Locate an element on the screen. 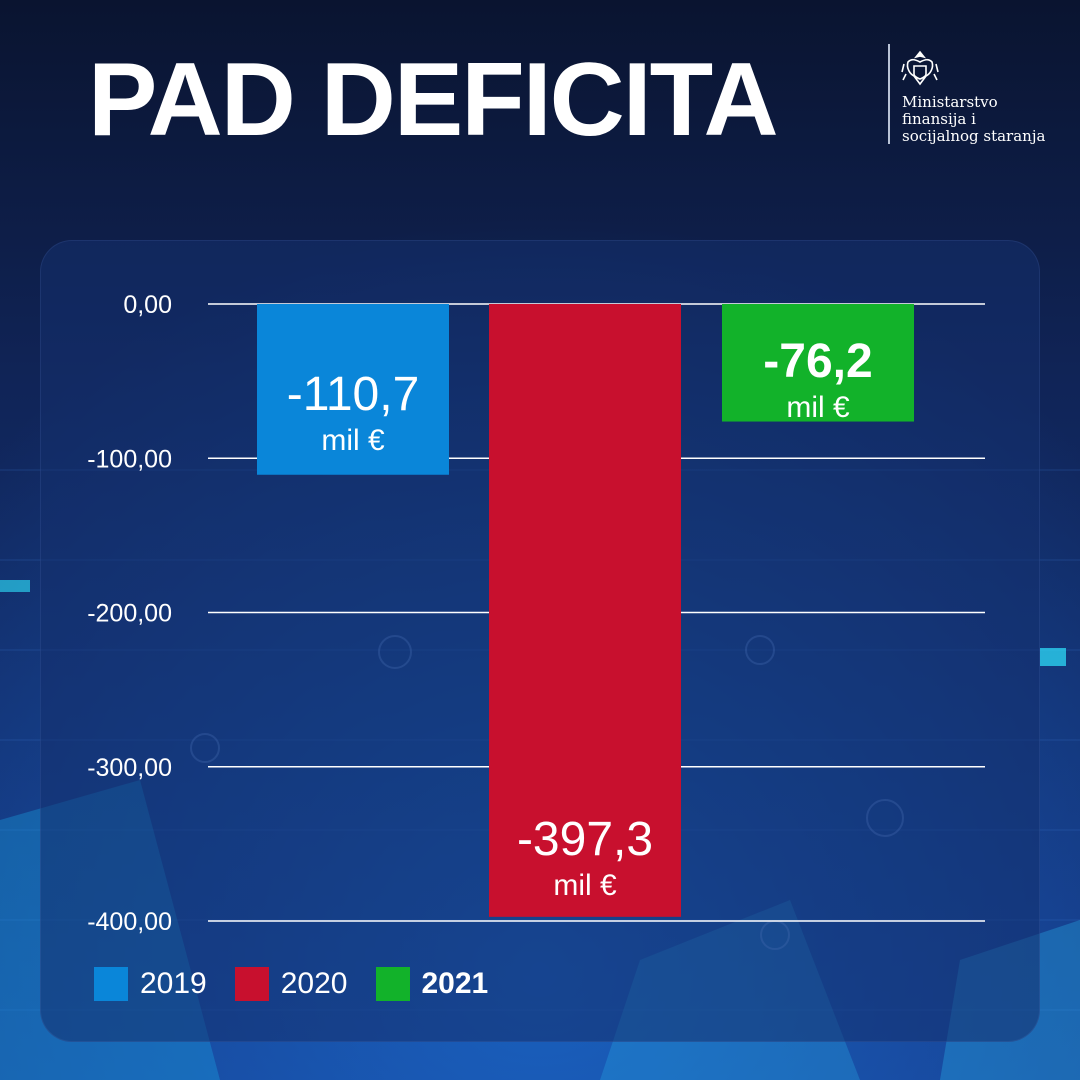 This screenshot has height=1080, width=1080. data-label-value: -397,3 is located at coordinates (585, 839).